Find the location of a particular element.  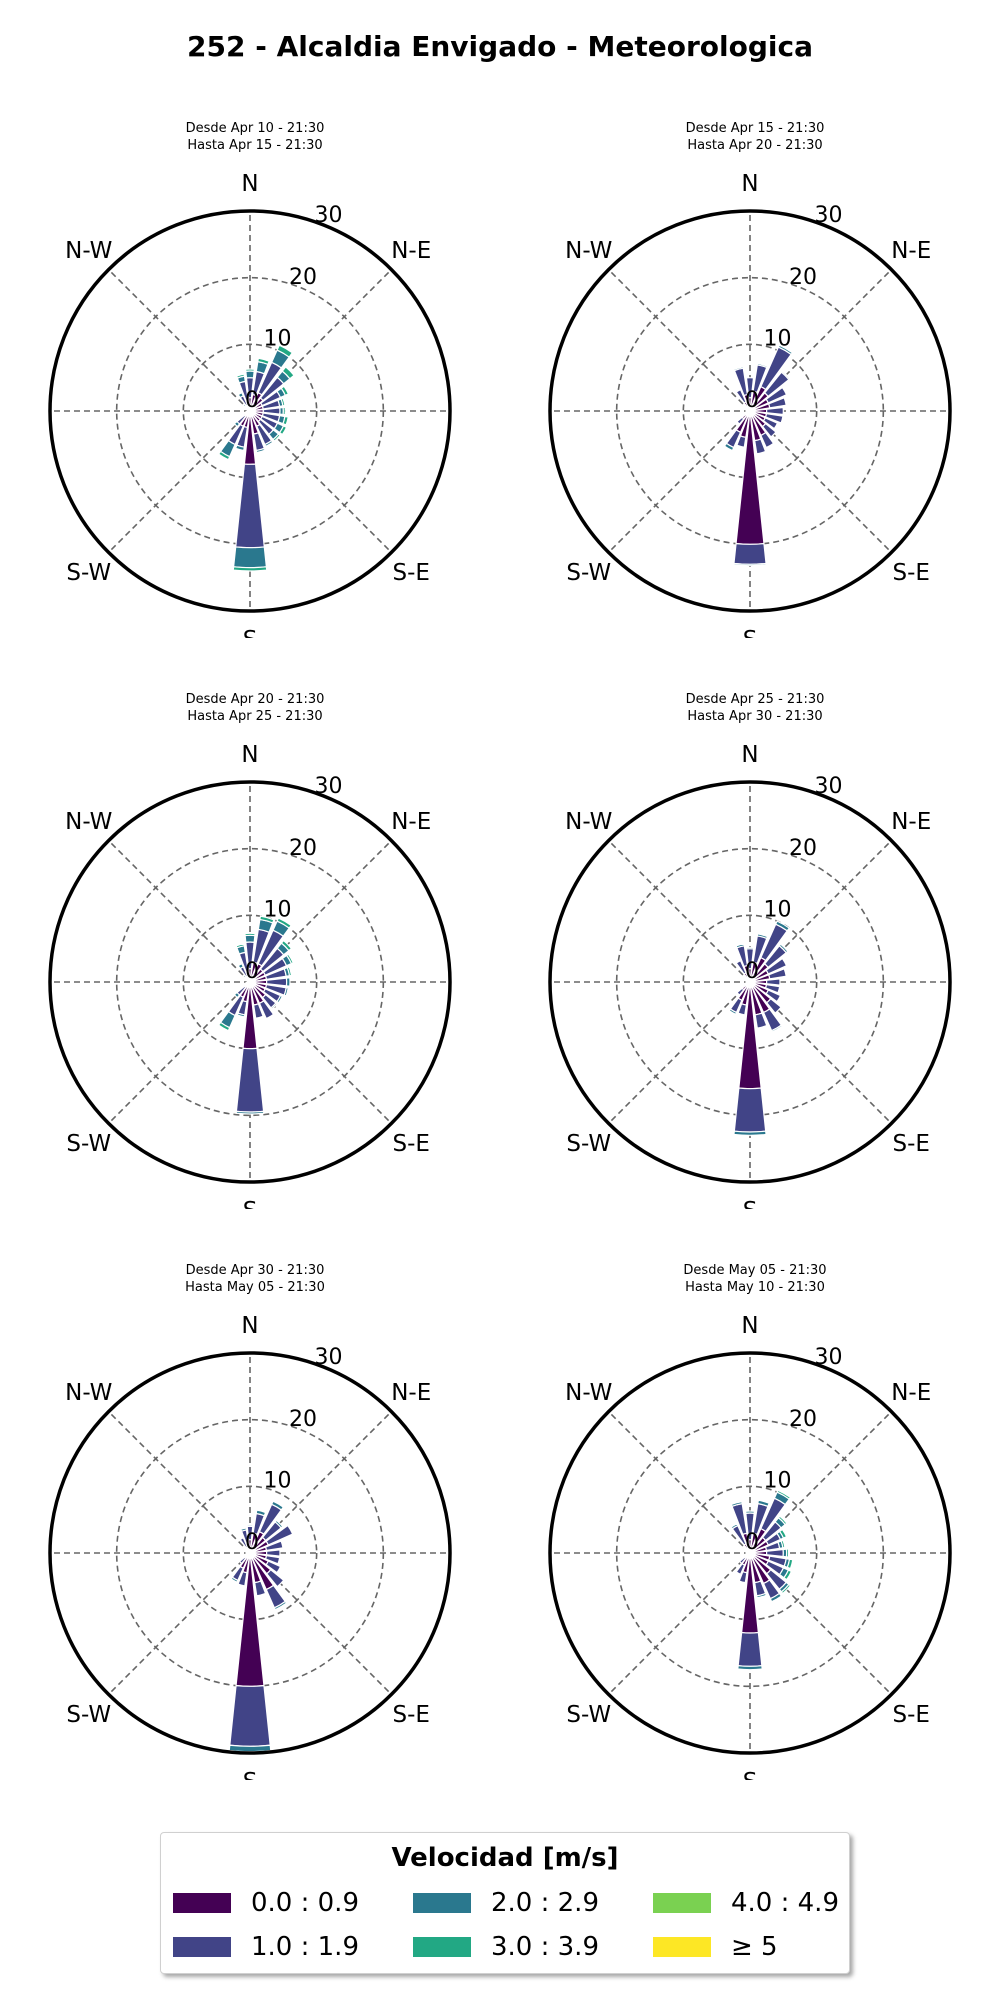

panel-subtitle-to: Hasta Apr 20 - 21:30 is located at coordinates (755, 145).